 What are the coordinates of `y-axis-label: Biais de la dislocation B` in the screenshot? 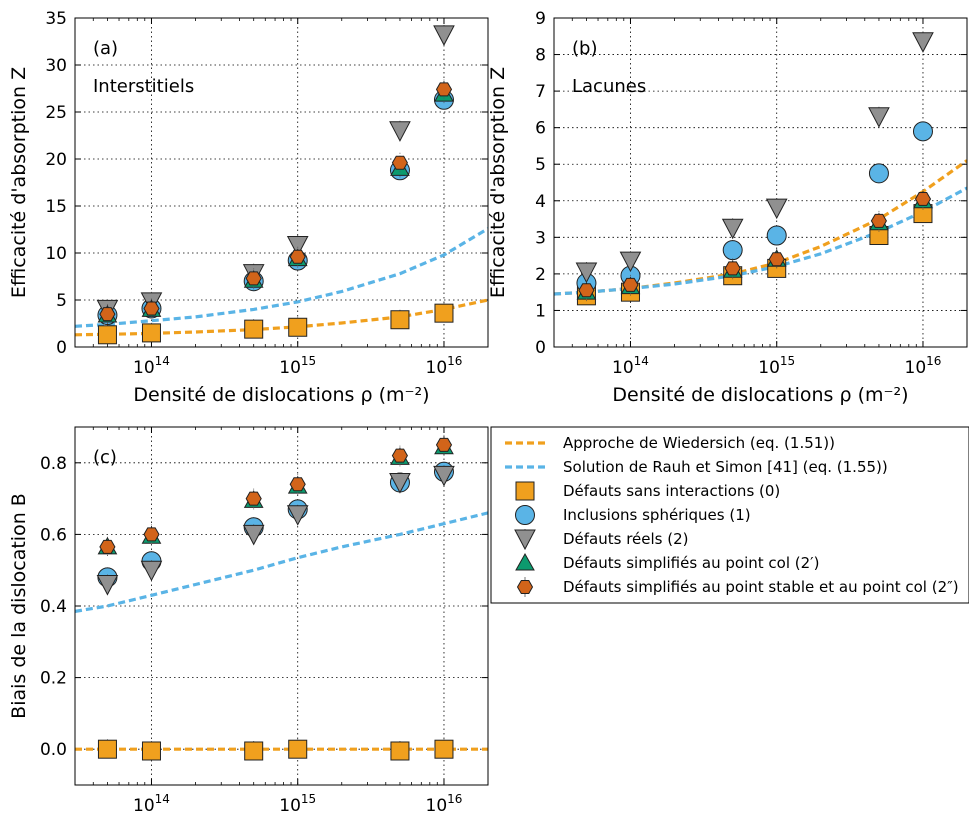 It's located at (19, 606).